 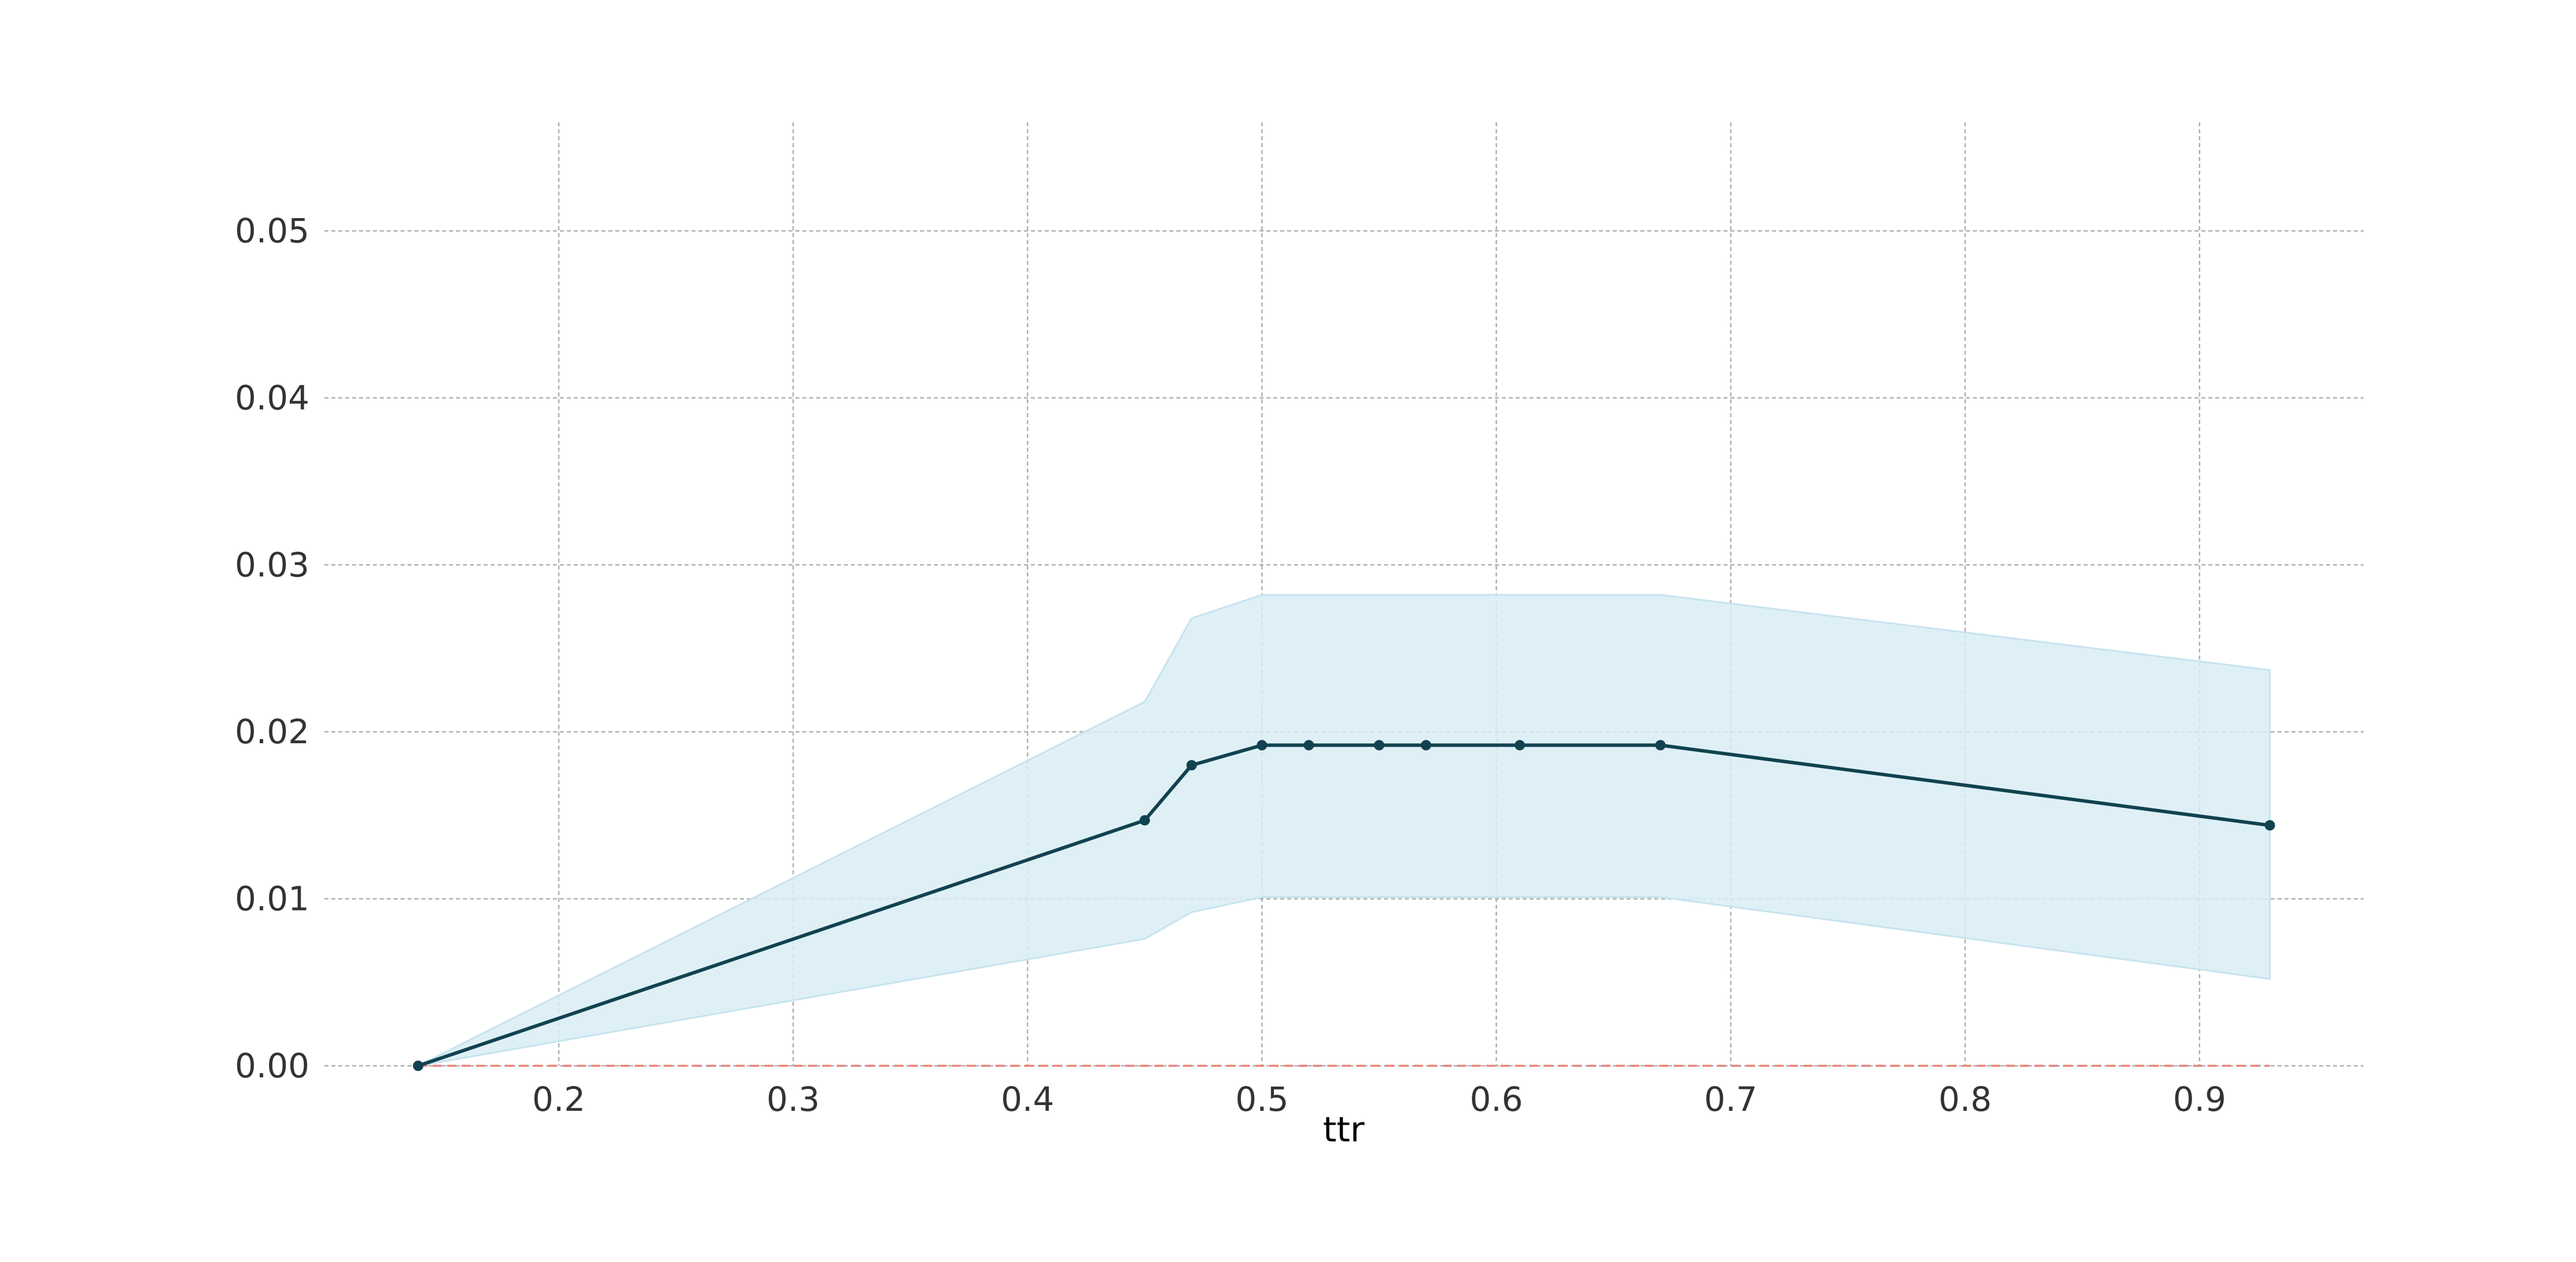 I want to click on x-tick-label: 0.6, so click(x=1496, y=1099).